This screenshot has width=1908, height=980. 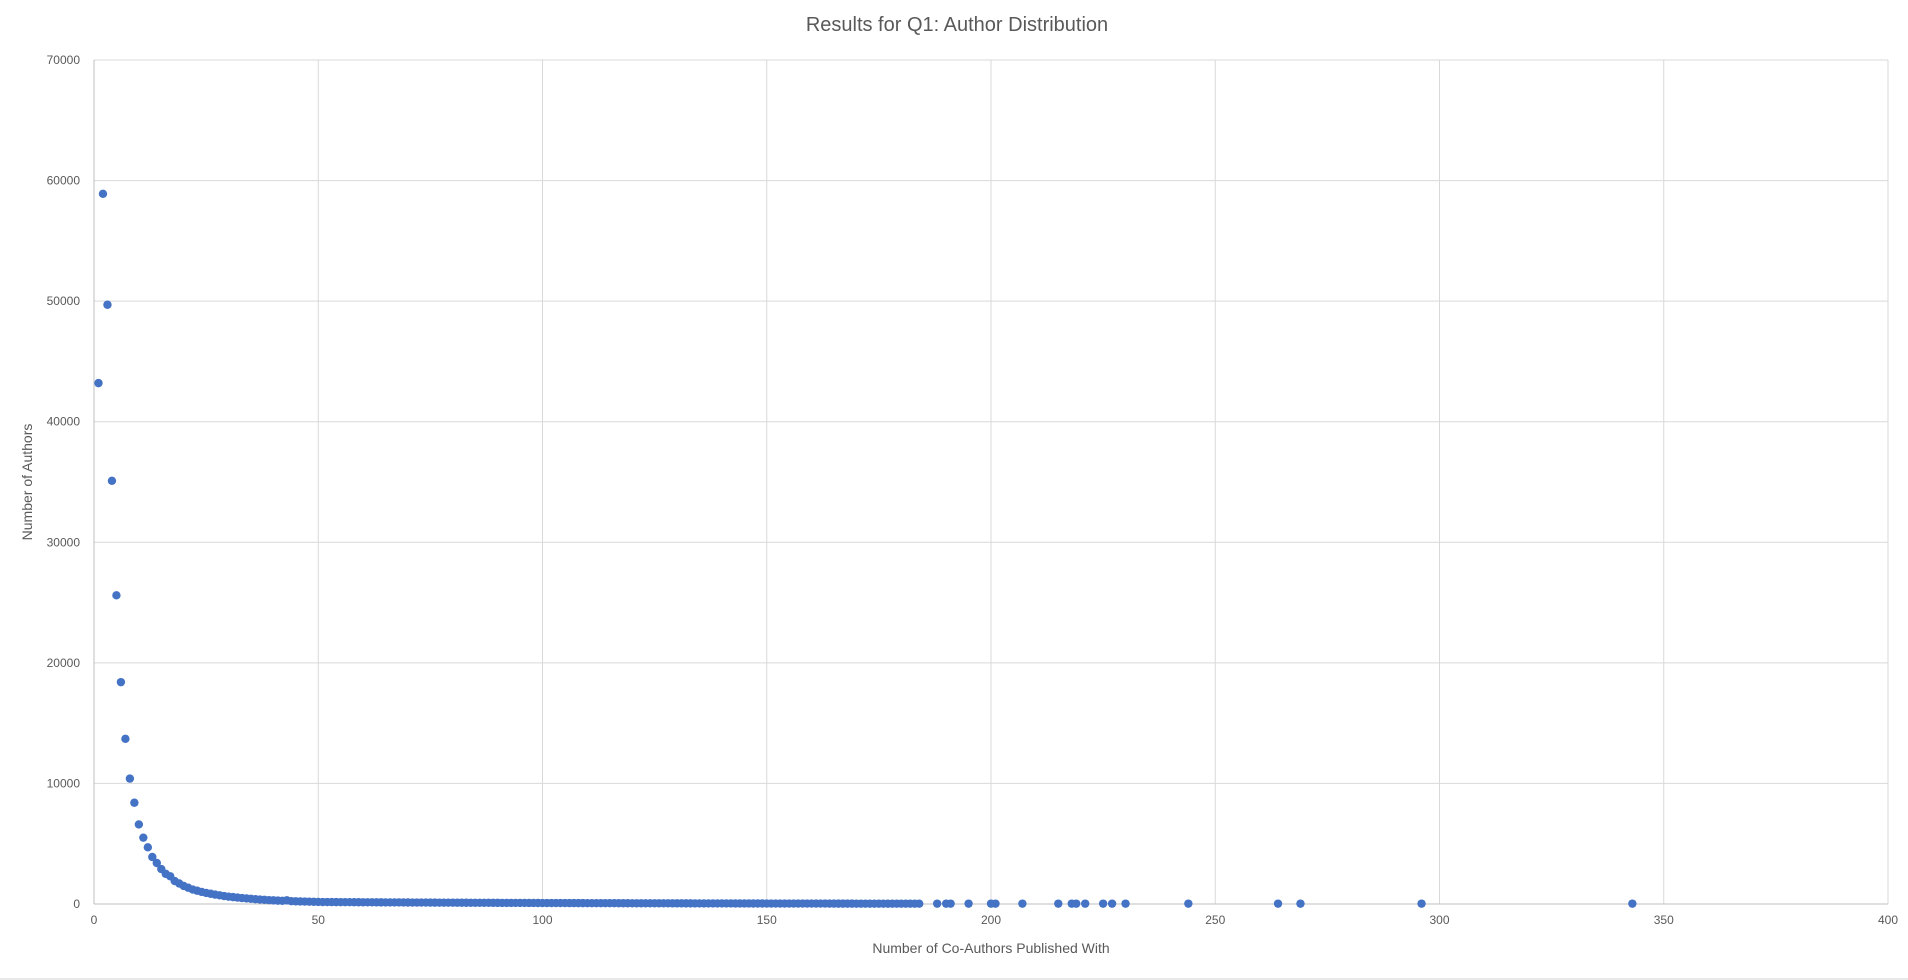 What do you see at coordinates (1888, 920) in the screenshot?
I see `x-tick-label: 400` at bounding box center [1888, 920].